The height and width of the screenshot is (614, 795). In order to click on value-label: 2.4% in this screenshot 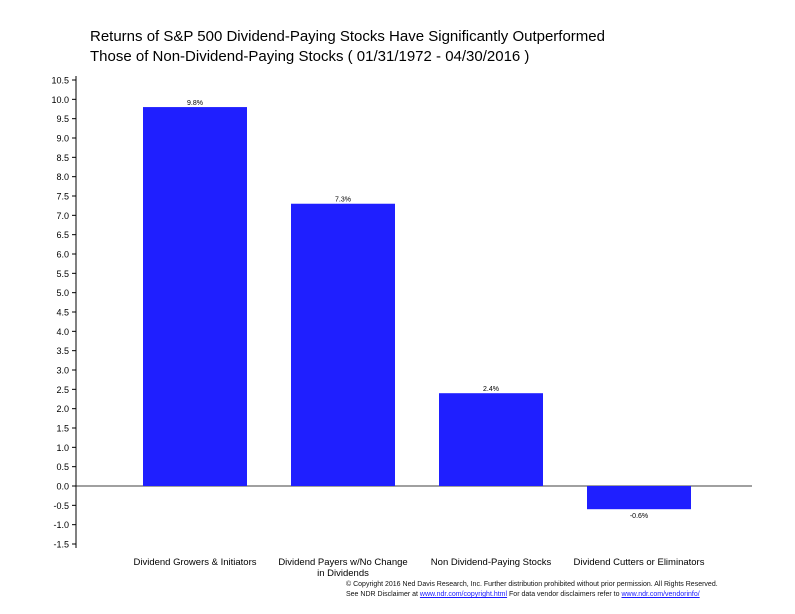, I will do `click(491, 389)`.